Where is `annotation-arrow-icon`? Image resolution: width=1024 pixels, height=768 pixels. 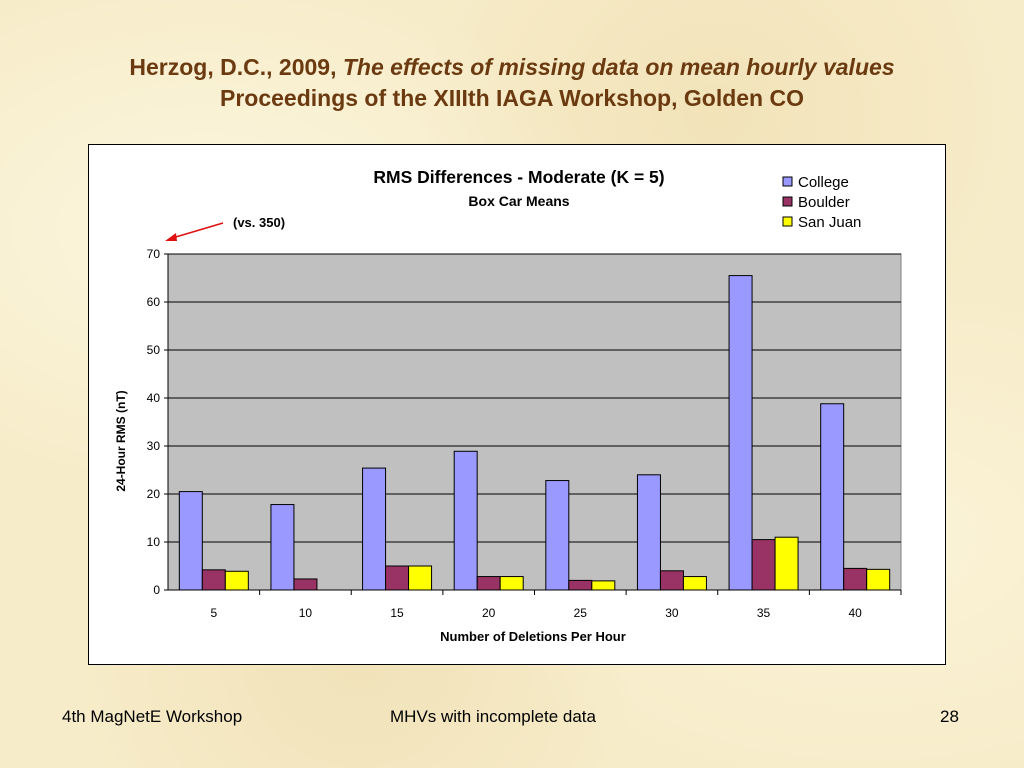
annotation-arrow-icon is located at coordinates (194, 231).